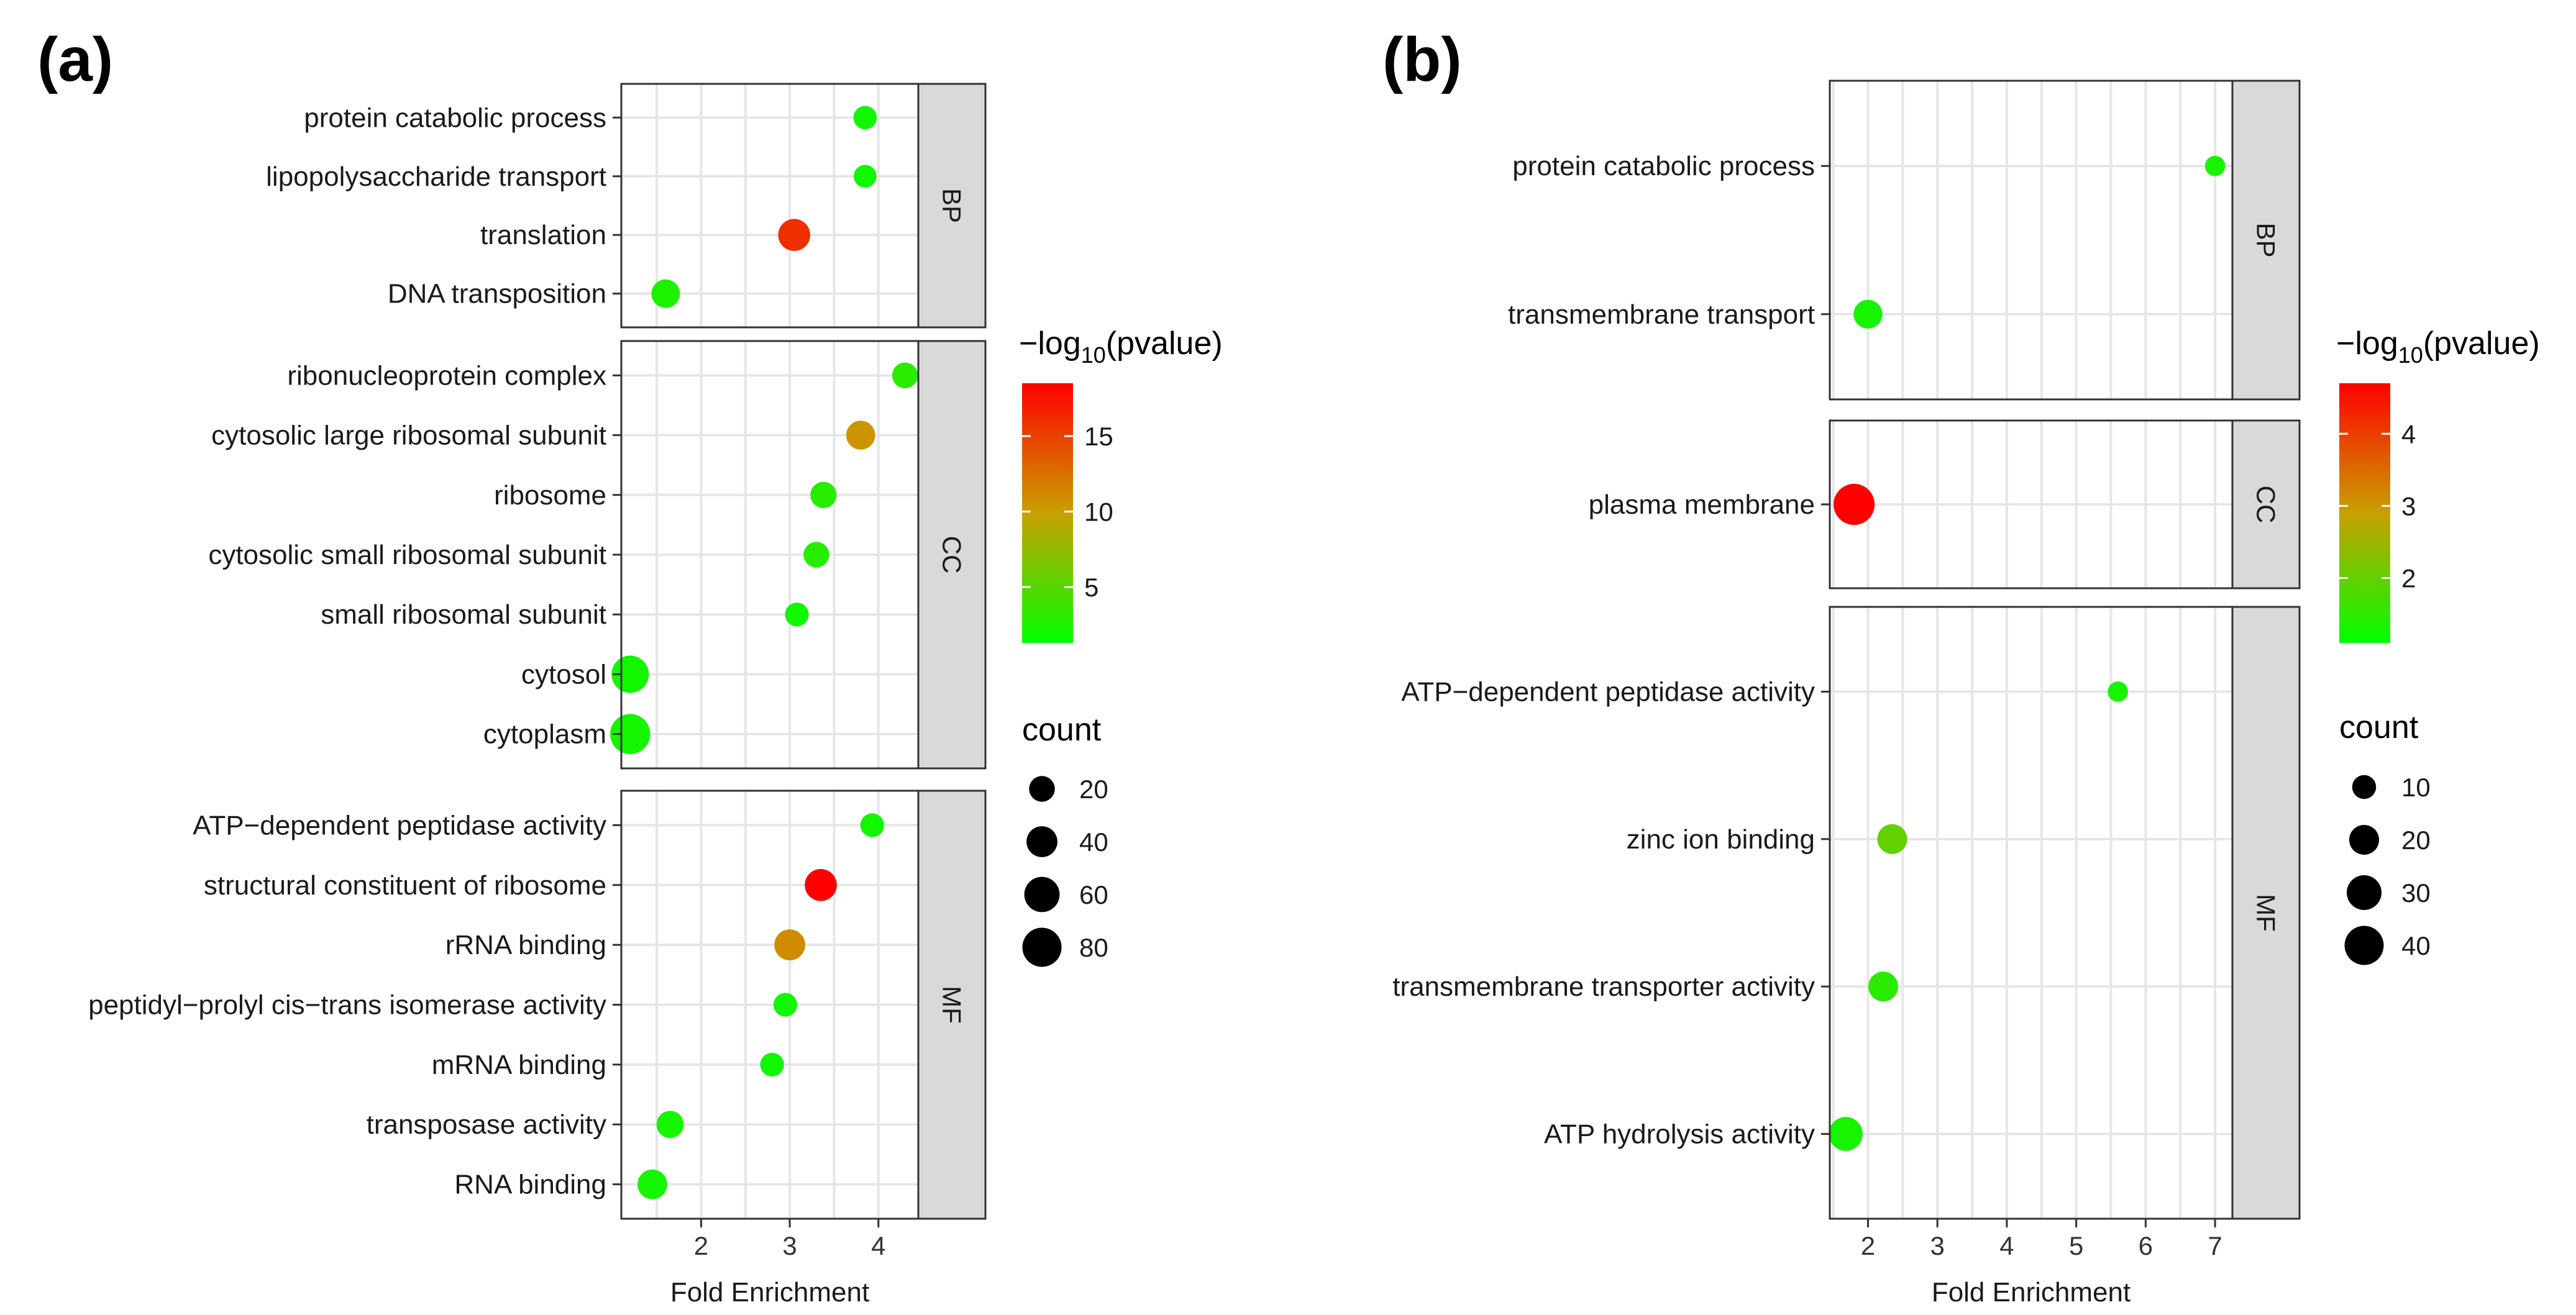  Describe the element at coordinates (2041, 1263) in the screenshot. I see `x-axis: 2 3 4 5 6 7 Fold Enrichment` at that location.